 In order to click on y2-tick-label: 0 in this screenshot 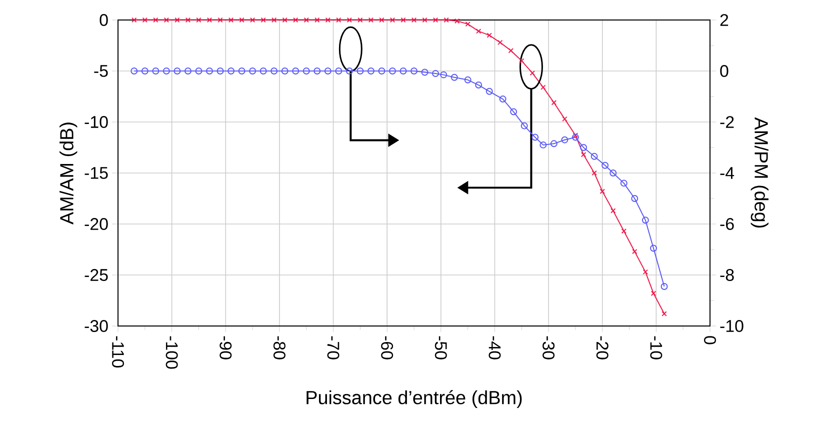, I will do `click(724, 71)`.